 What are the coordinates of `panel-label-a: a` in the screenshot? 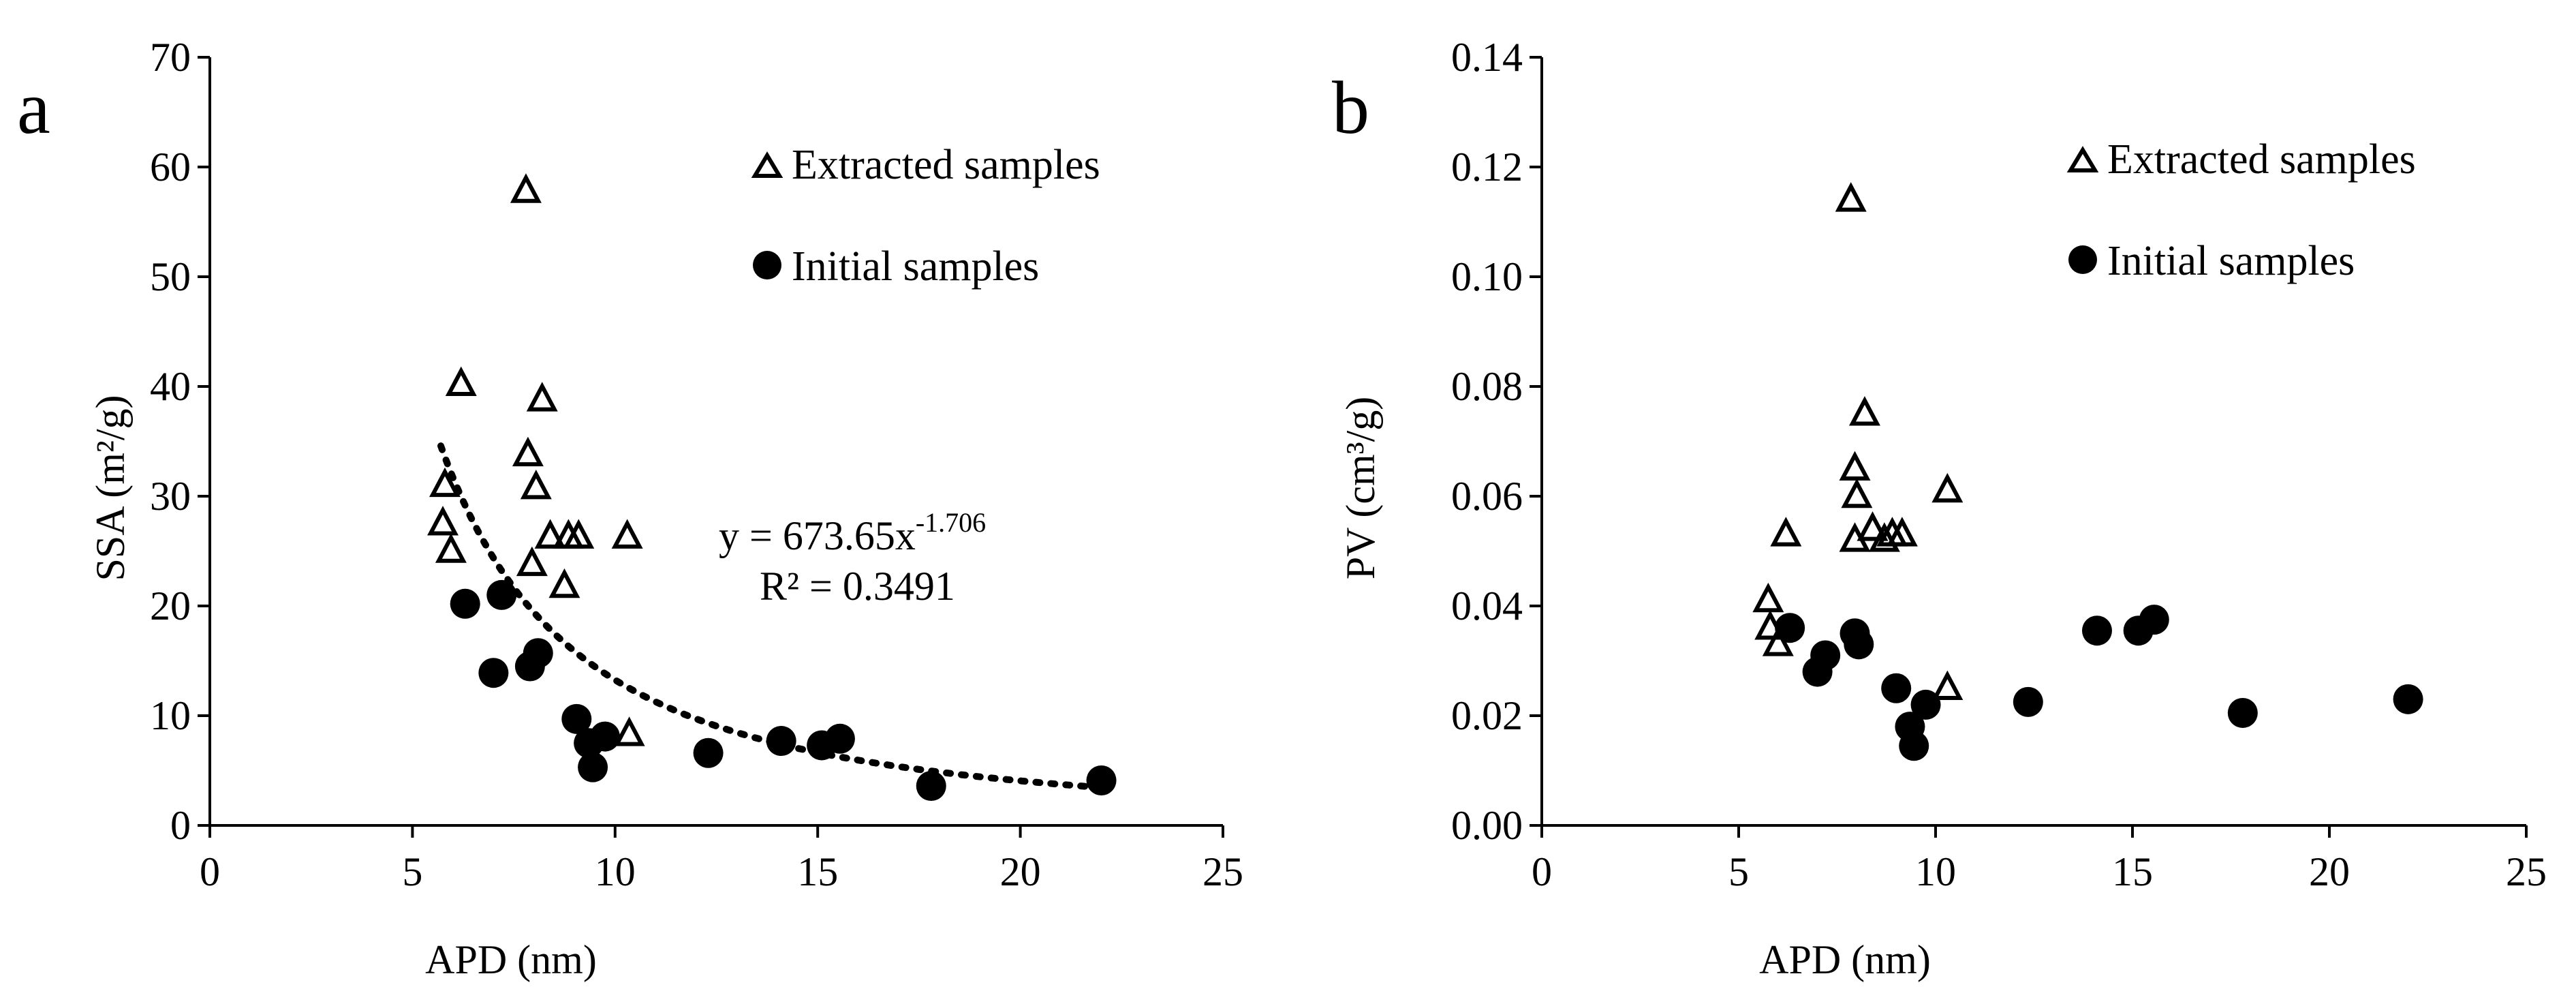 It's located at (33, 107).